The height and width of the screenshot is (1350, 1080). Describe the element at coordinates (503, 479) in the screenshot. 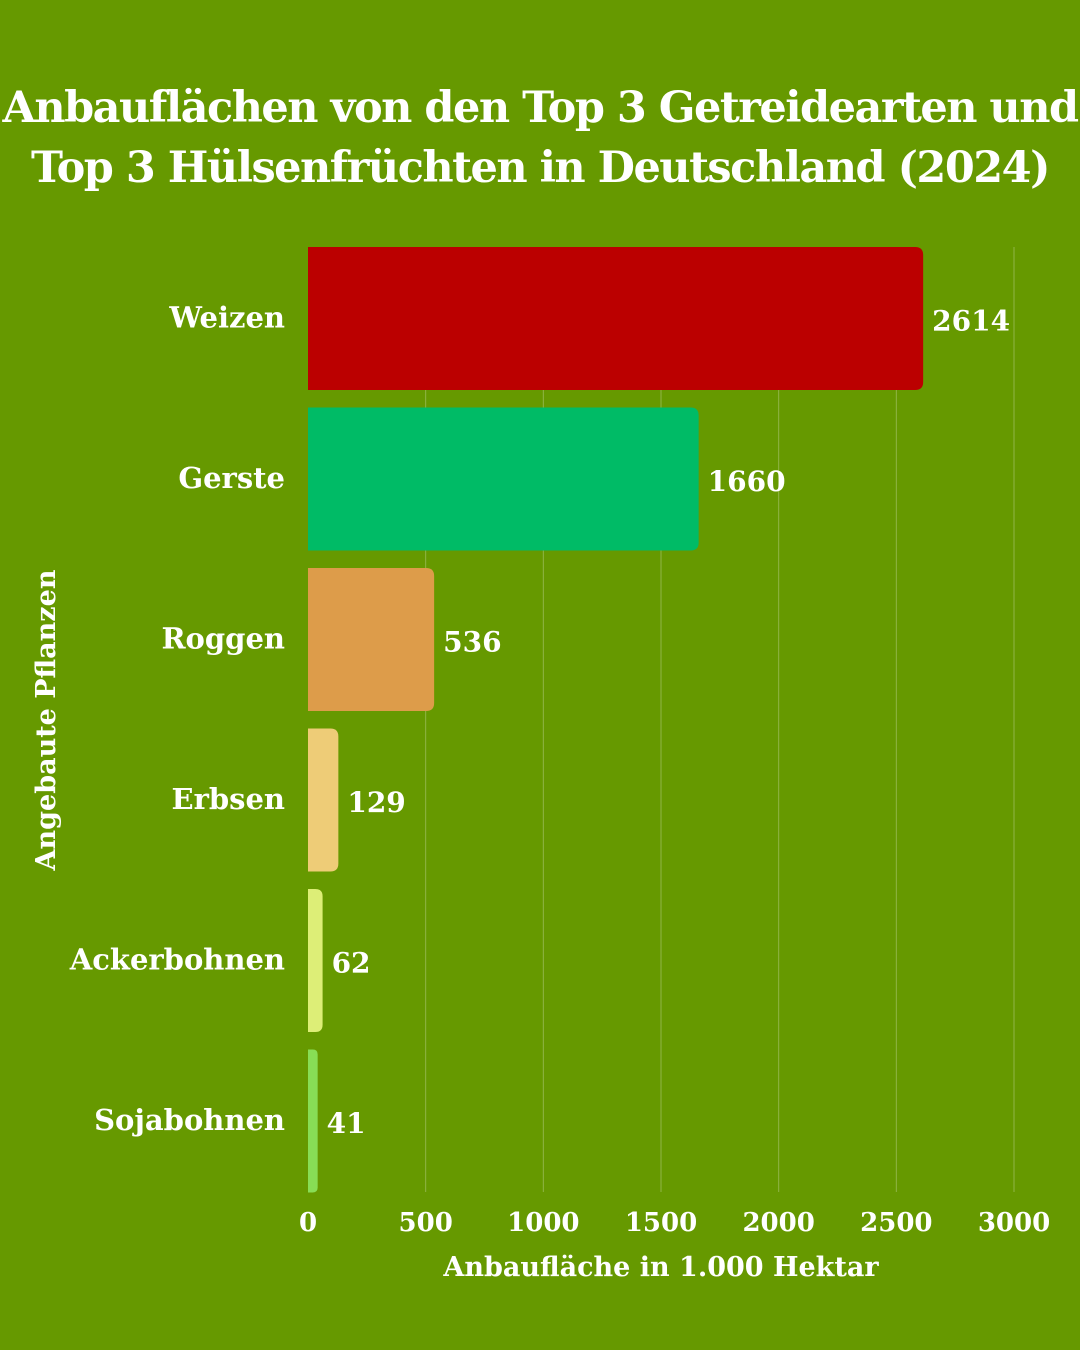

I see `bar-gerste` at that location.